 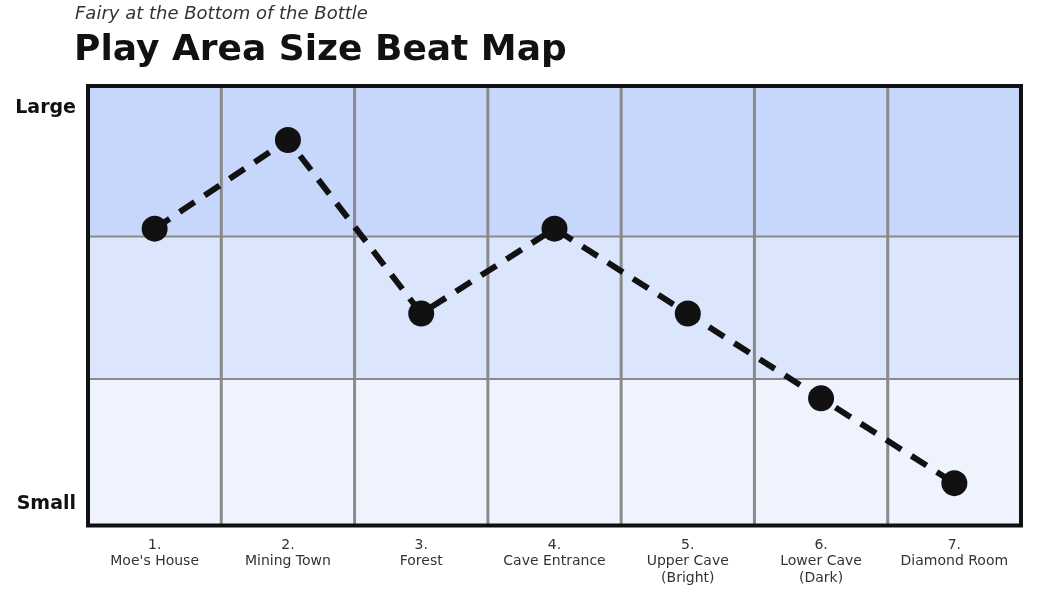 I want to click on chart-subtitle: Fairy at the Bottom of the Bottle, so click(x=222, y=13).